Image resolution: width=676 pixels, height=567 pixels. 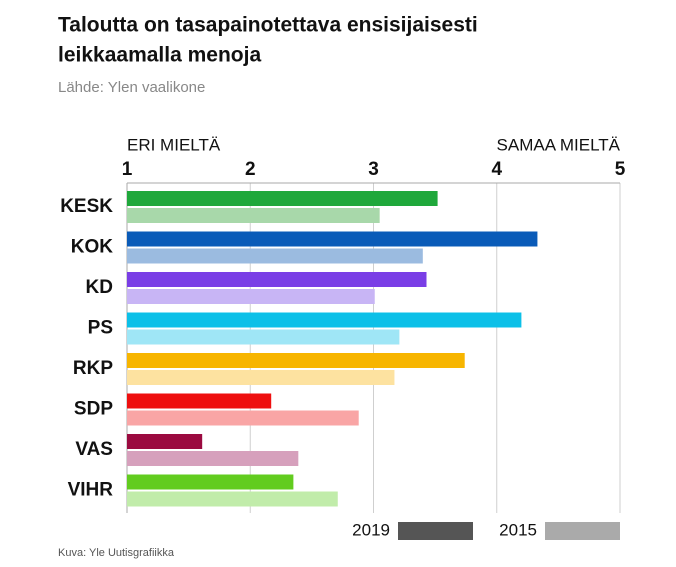 I want to click on subtitle: Lähde: Ylen vaalikone, so click(x=131, y=87).